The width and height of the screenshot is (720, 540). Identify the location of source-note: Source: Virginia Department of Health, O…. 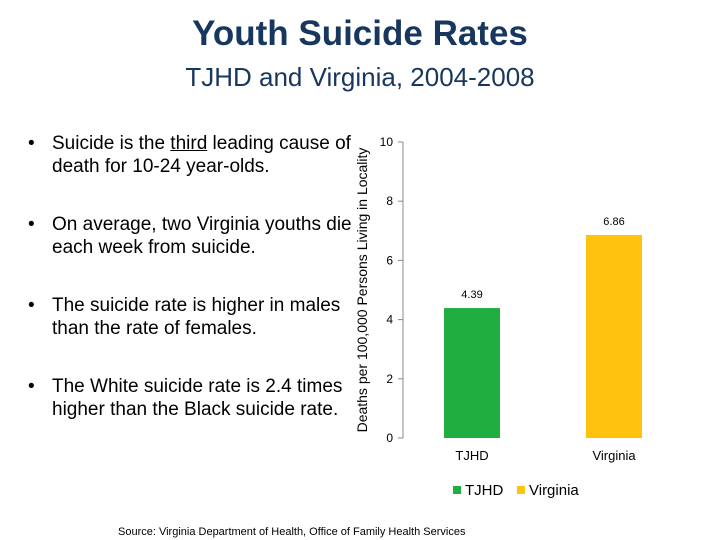
(292, 532).